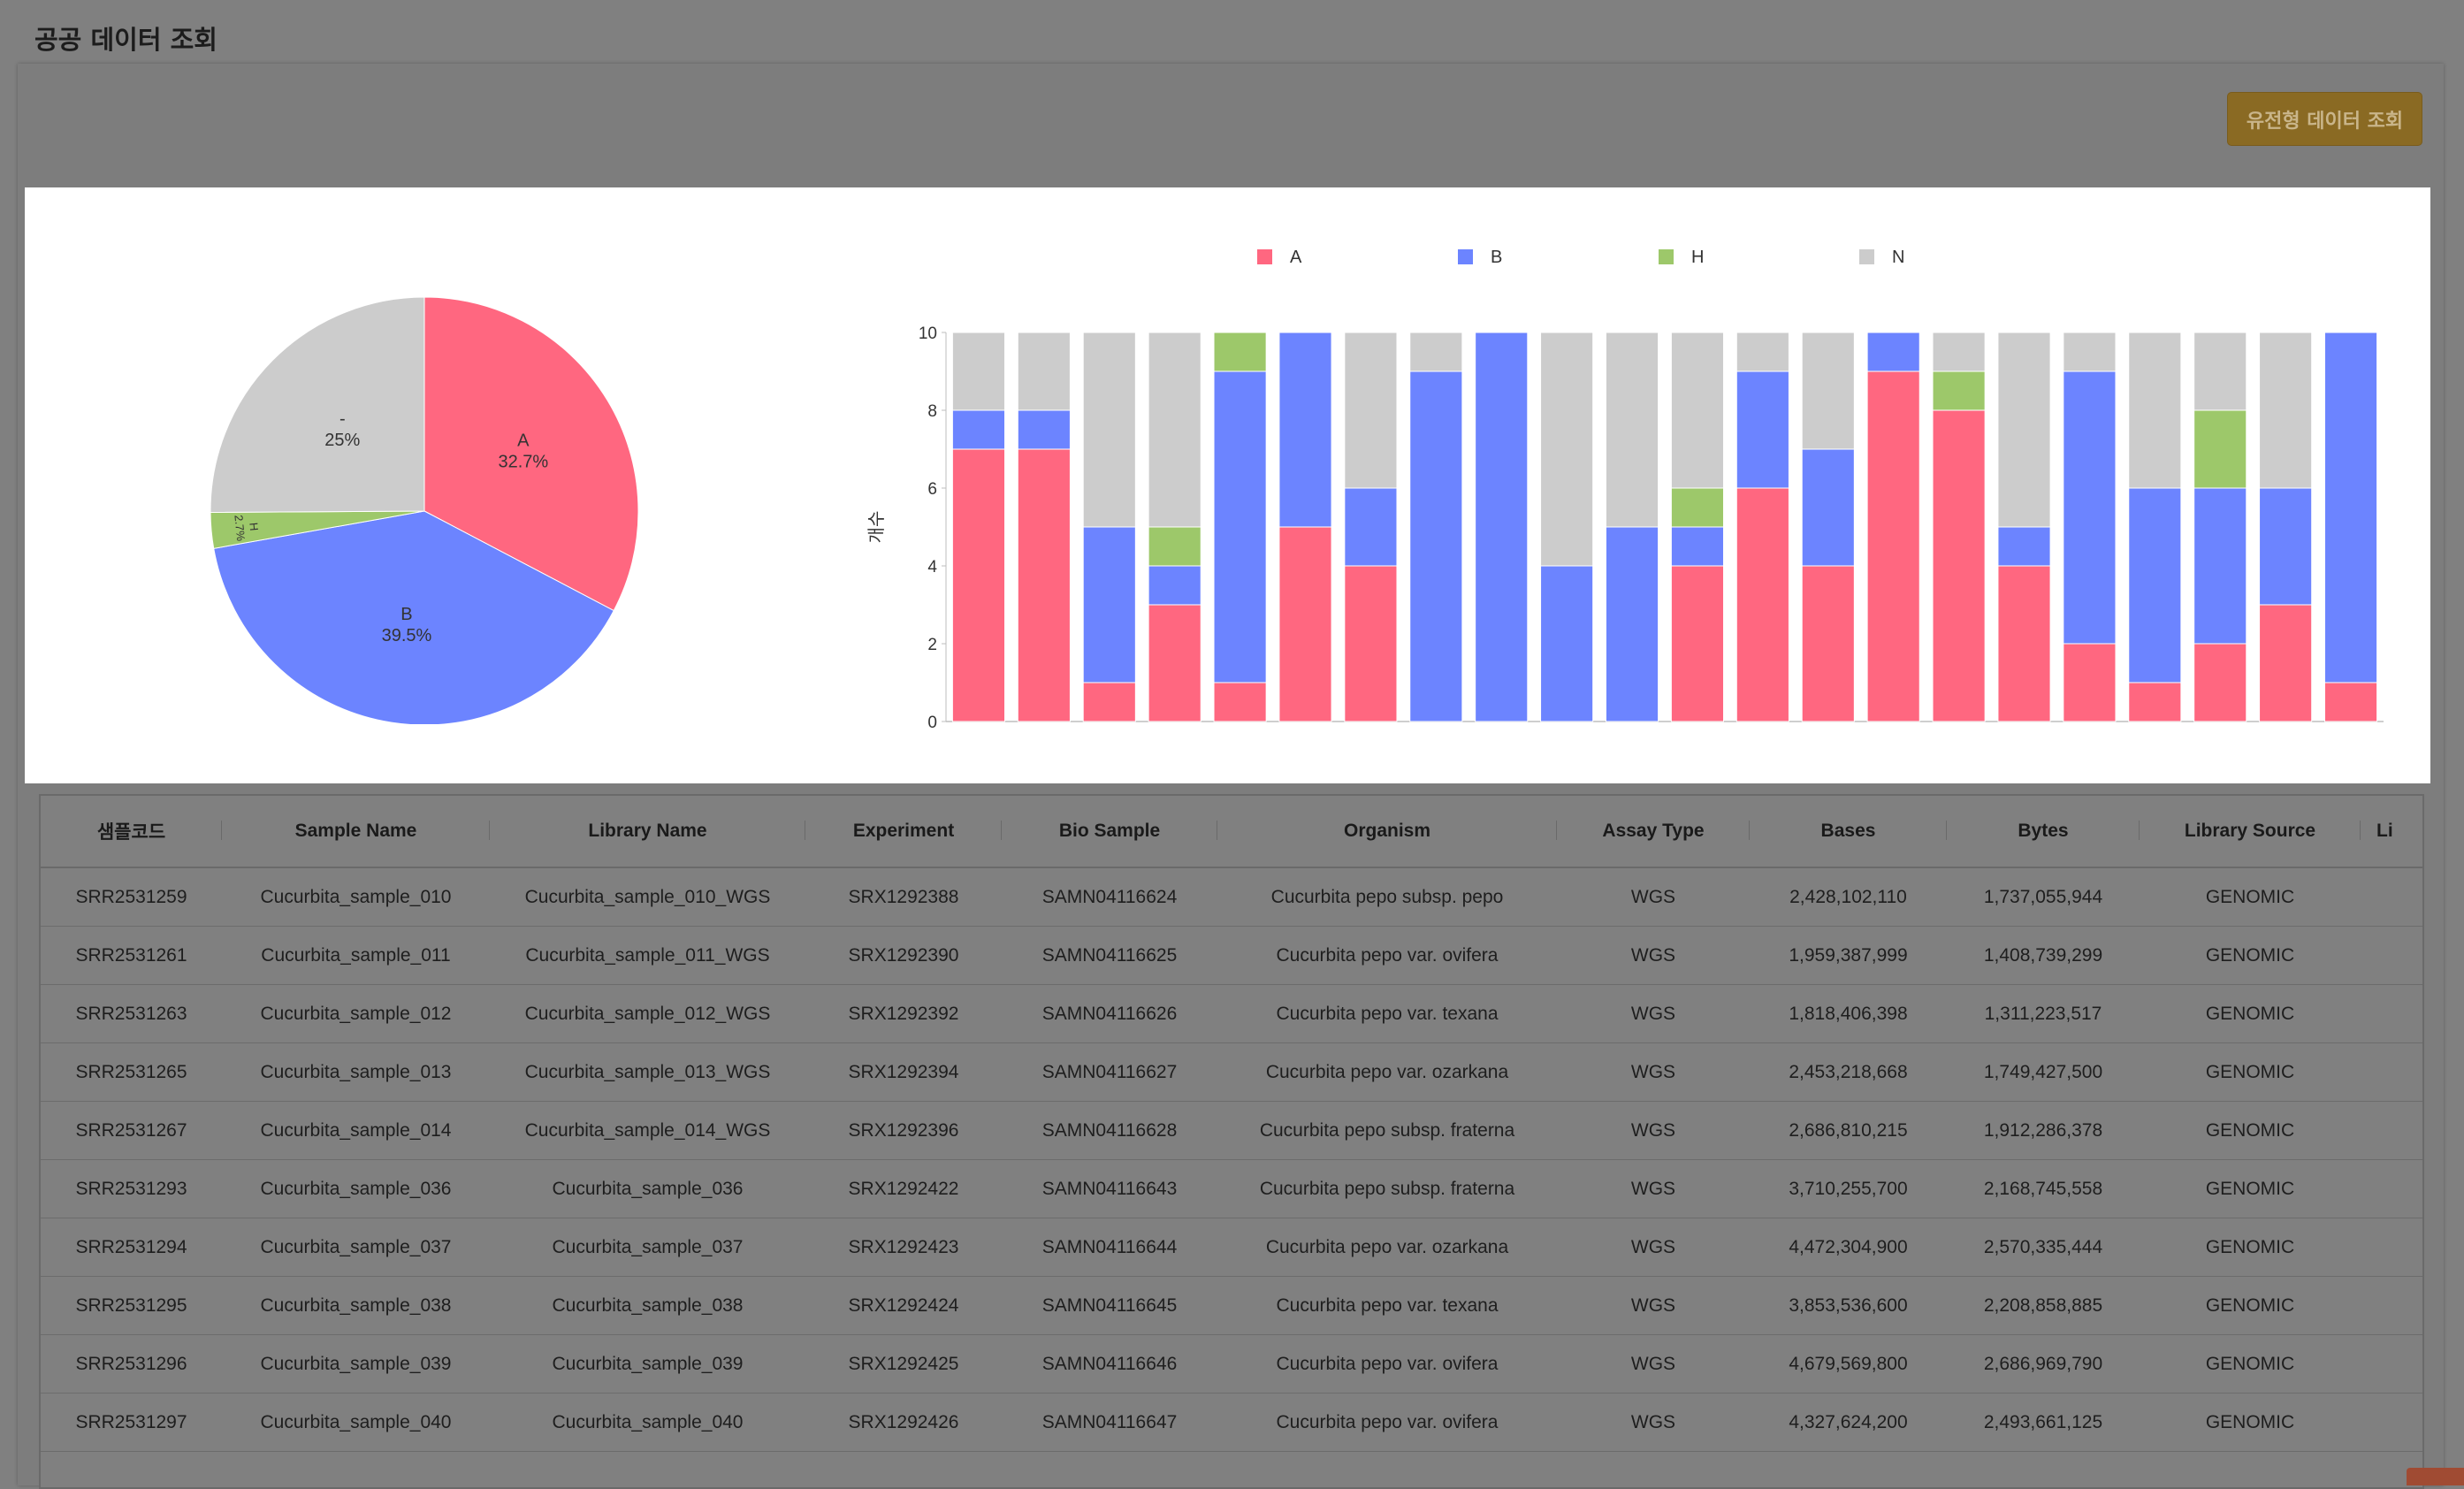 This screenshot has height=1489, width=2464. I want to click on y-axis-label: 개수, so click(876, 527).